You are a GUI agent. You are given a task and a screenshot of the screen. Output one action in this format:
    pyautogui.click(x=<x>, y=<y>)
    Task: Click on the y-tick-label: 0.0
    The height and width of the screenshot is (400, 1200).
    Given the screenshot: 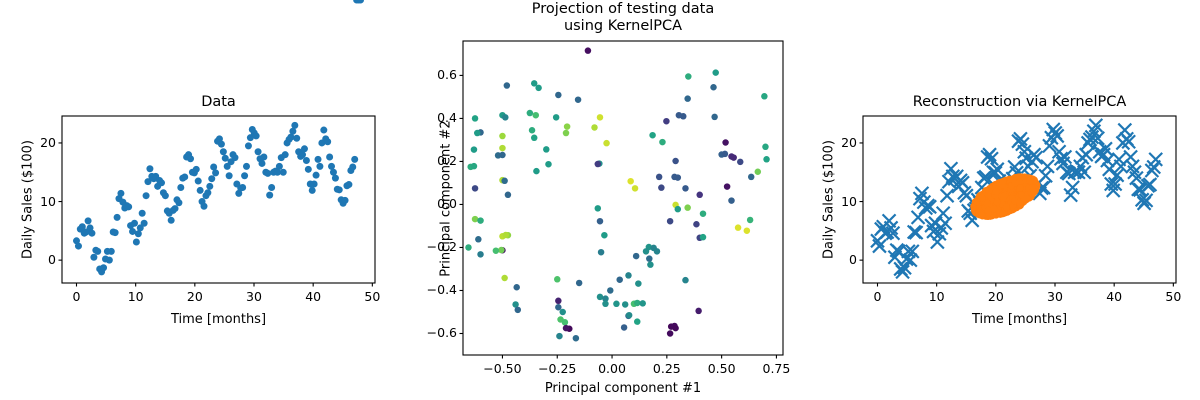 What is the action you would take?
    pyautogui.click(x=447, y=204)
    